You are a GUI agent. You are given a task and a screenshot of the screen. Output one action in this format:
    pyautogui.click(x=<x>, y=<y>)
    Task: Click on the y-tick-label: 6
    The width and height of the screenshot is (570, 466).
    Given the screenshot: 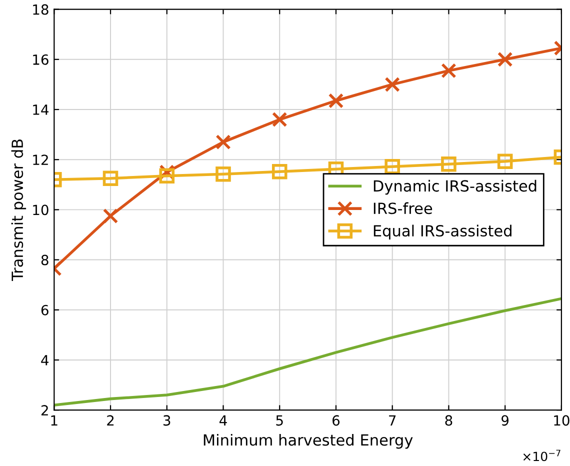 What is the action you would take?
    pyautogui.click(x=44, y=310)
    